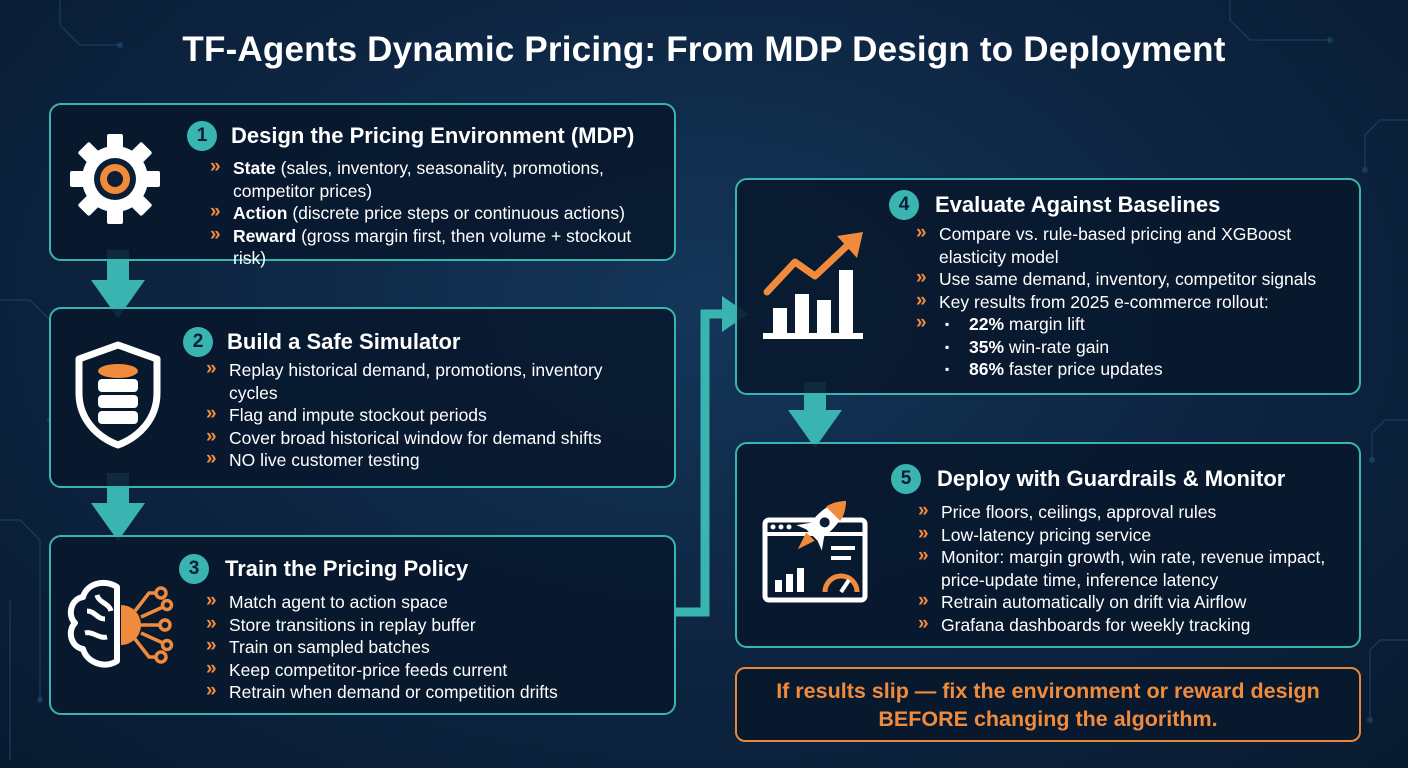 This screenshot has height=768, width=1408. I want to click on step-1-number: 1, so click(202, 136).